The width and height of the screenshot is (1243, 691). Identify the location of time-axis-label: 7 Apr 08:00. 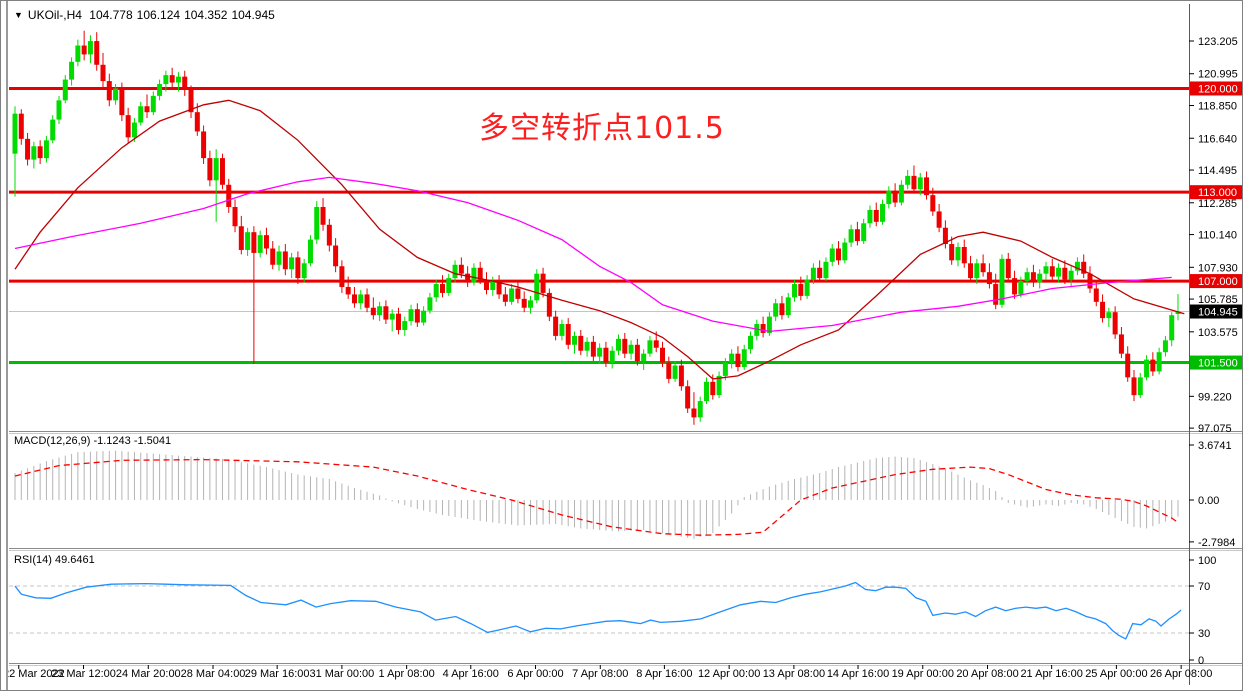
(600, 674).